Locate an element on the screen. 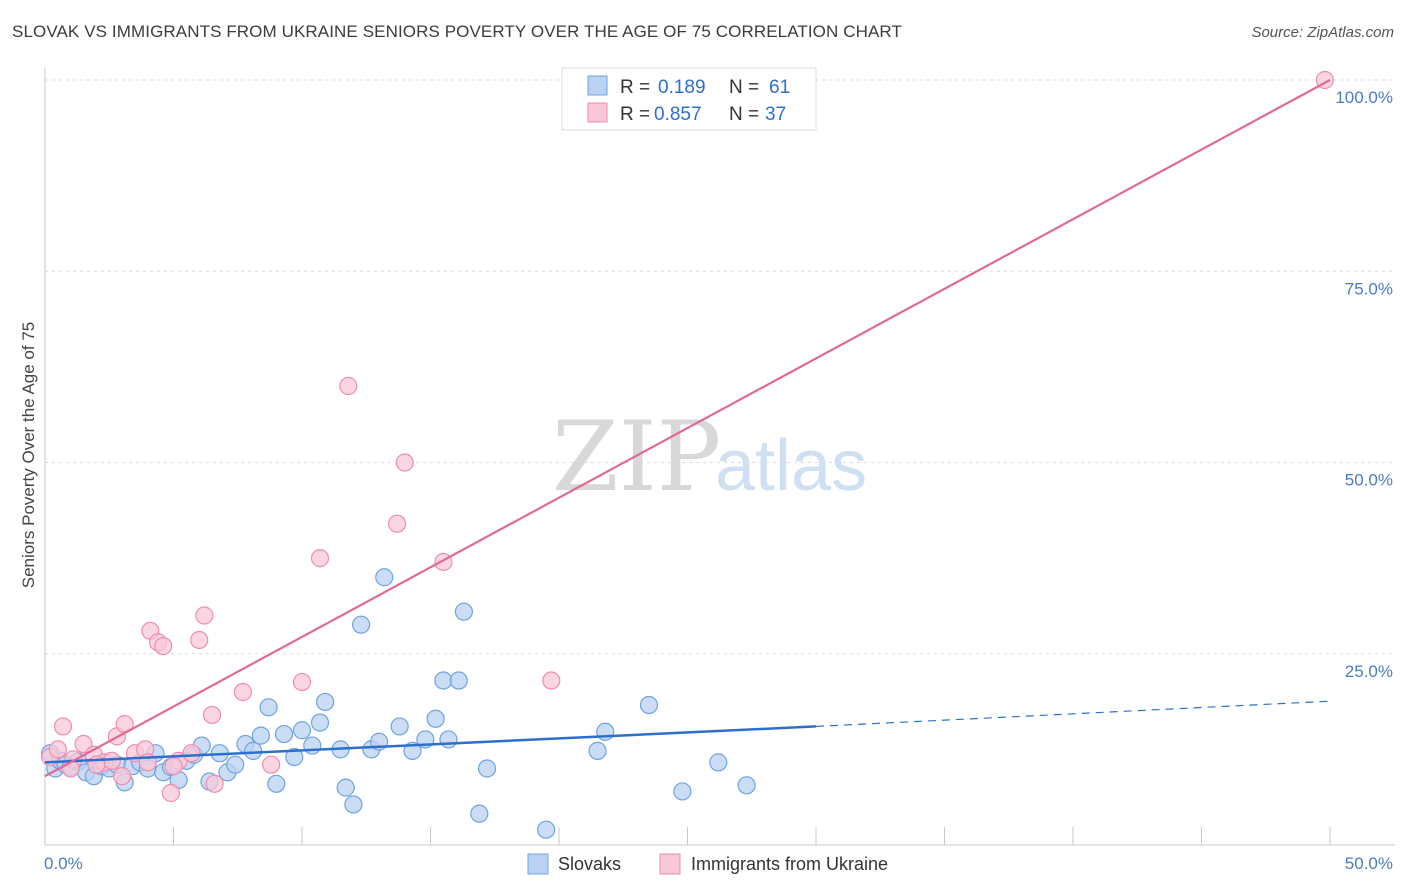  legend-n-label-slovaks: N = is located at coordinates (744, 87).